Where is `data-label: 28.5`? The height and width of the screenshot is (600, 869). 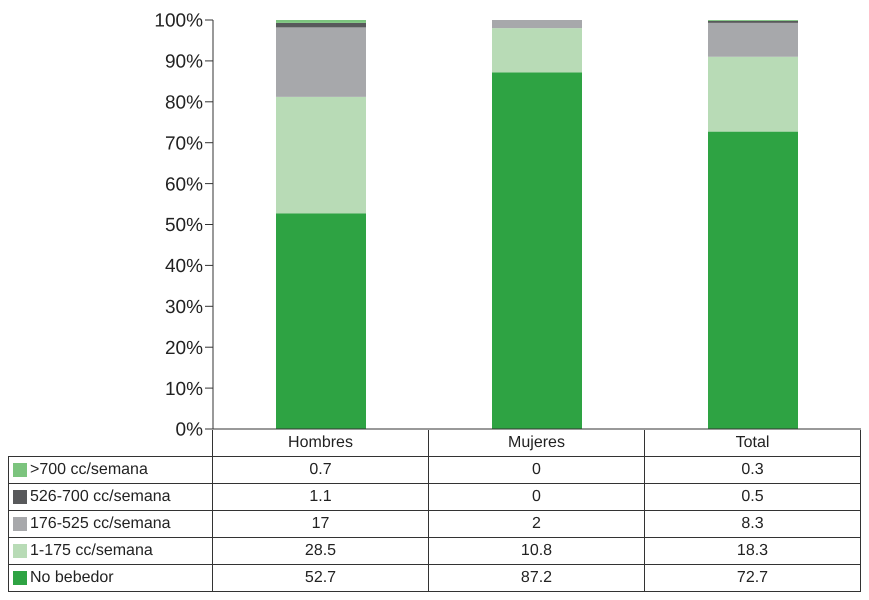
data-label: 28.5 is located at coordinates (321, 551).